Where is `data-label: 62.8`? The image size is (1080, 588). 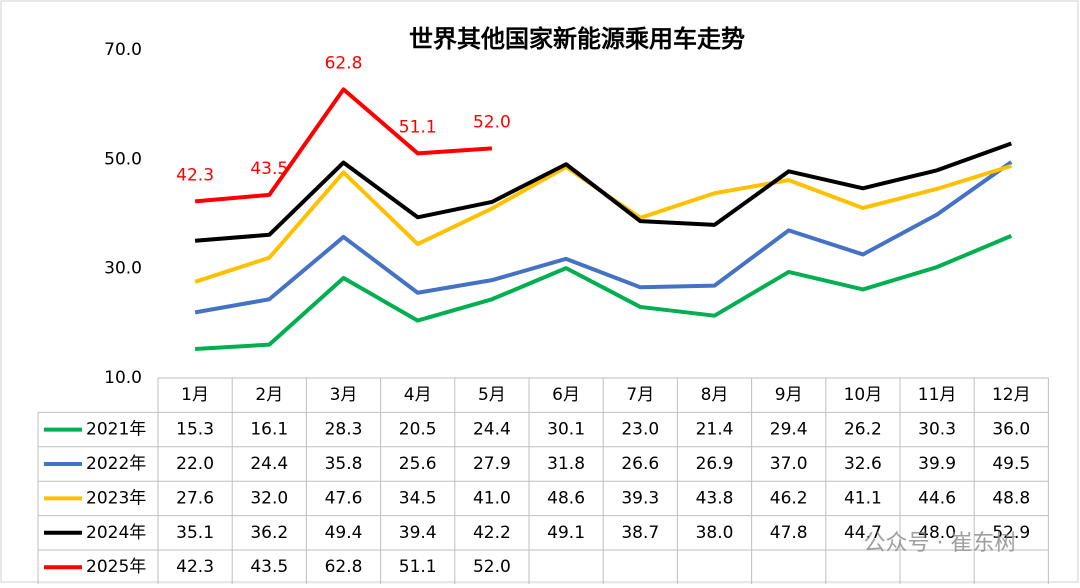
data-label: 62.8 is located at coordinates (344, 63).